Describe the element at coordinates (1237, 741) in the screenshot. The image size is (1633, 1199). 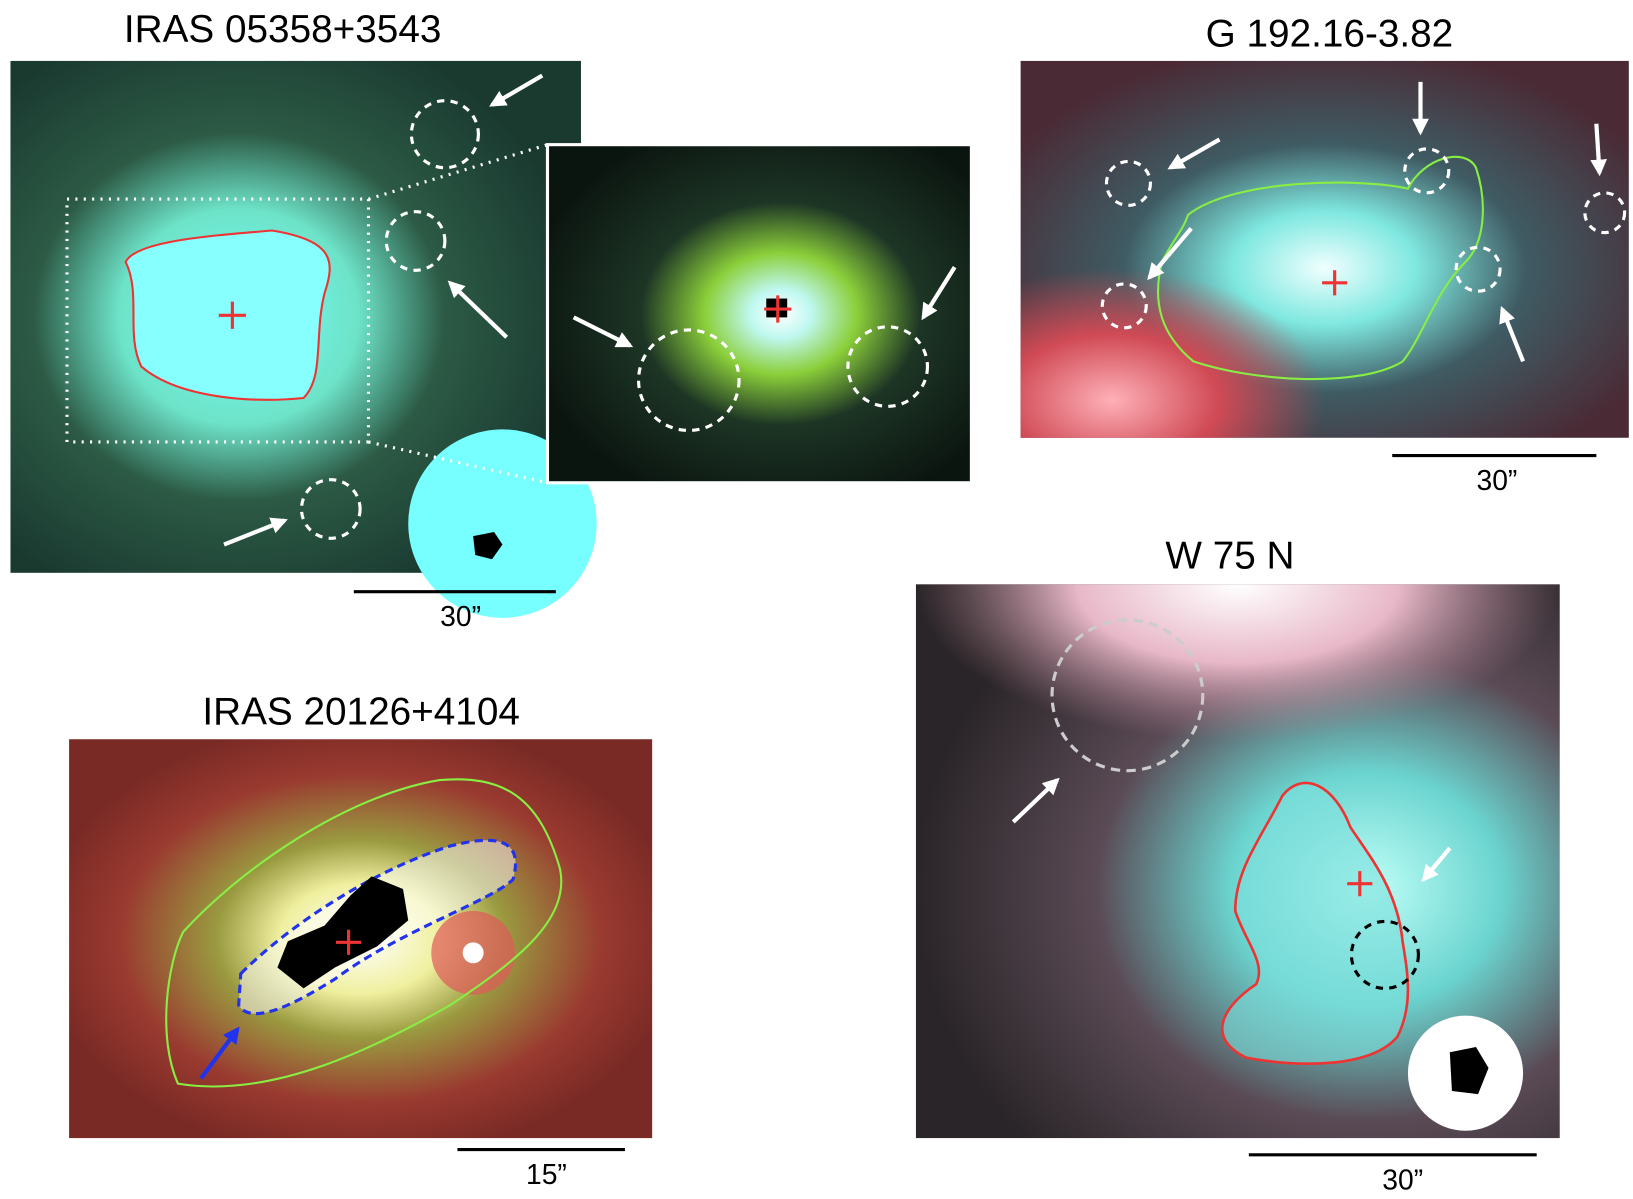
I see `image-top` at that location.